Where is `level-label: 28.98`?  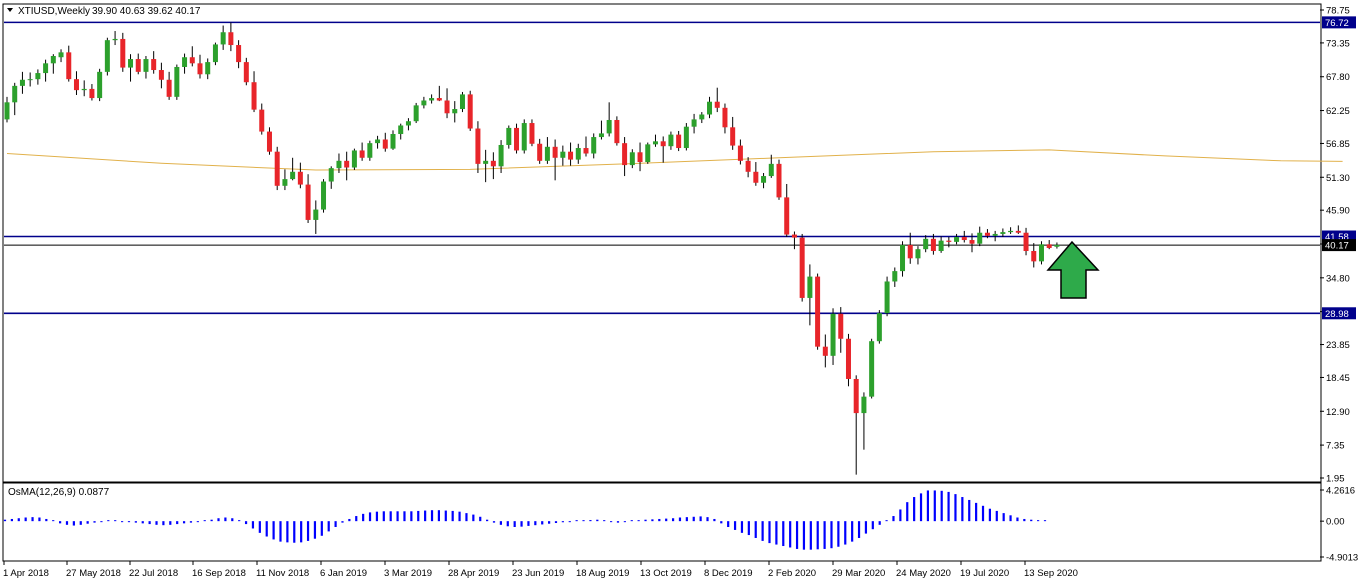
level-label: 28.98 is located at coordinates (1337, 314).